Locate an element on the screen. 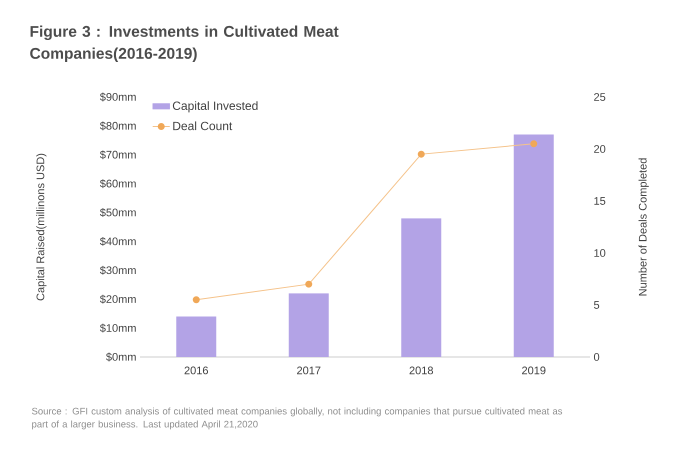 This screenshot has width=696, height=454. y-tick-label: $40mm is located at coordinates (118, 241).